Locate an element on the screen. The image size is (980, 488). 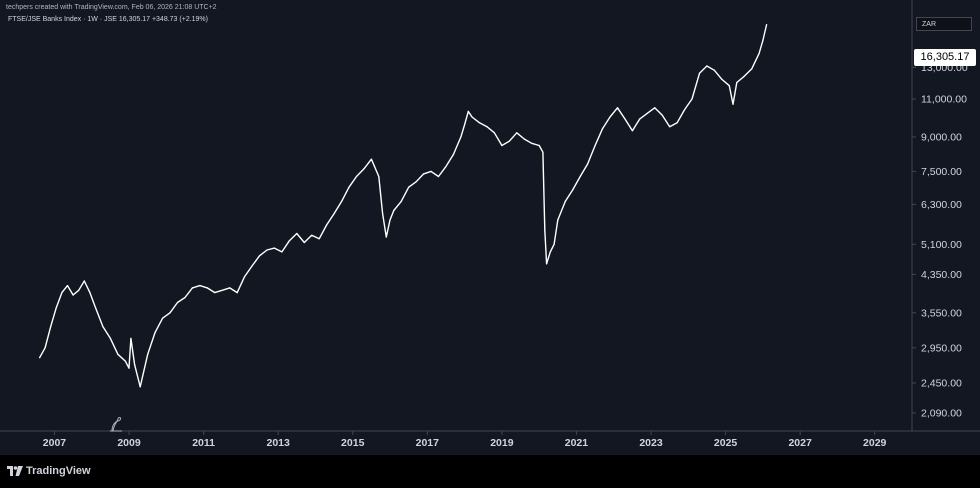
tradingview-logo: TradingView is located at coordinates (49, 471).